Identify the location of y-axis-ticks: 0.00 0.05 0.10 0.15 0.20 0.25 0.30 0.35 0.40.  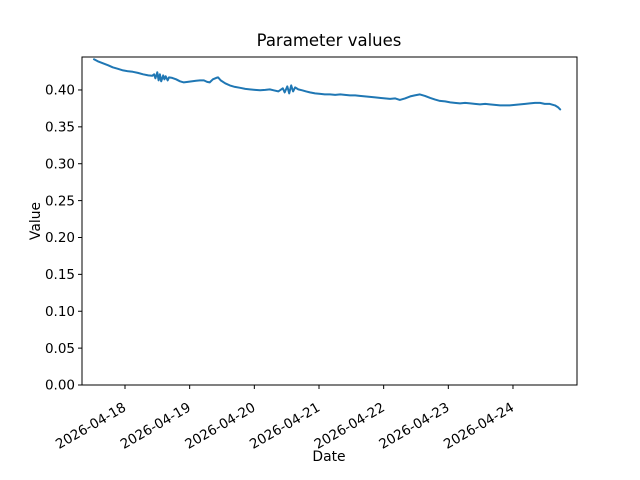
(63, 238).